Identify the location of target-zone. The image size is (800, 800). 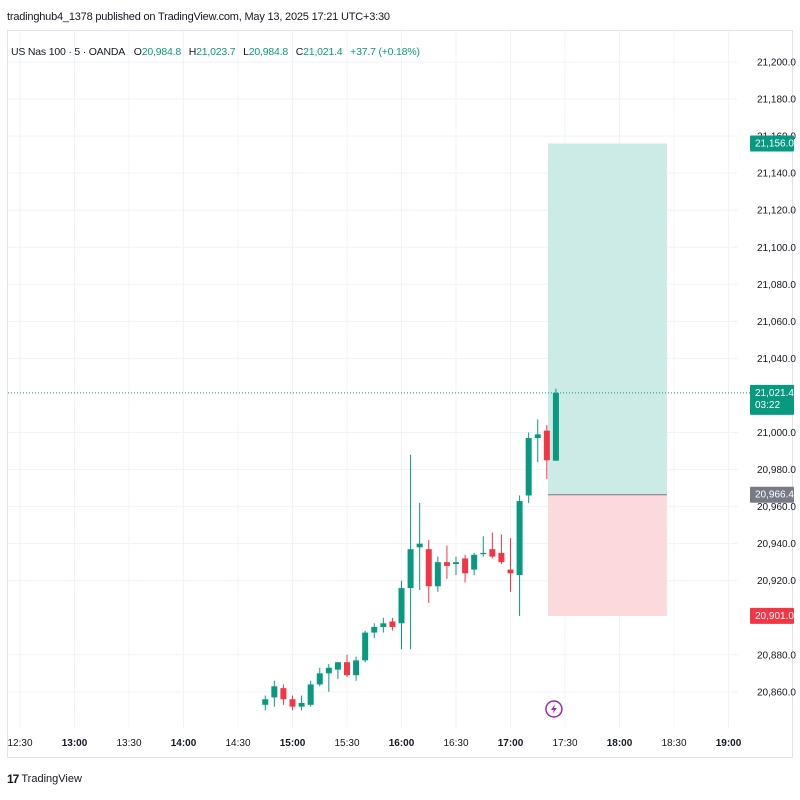
(607, 319).